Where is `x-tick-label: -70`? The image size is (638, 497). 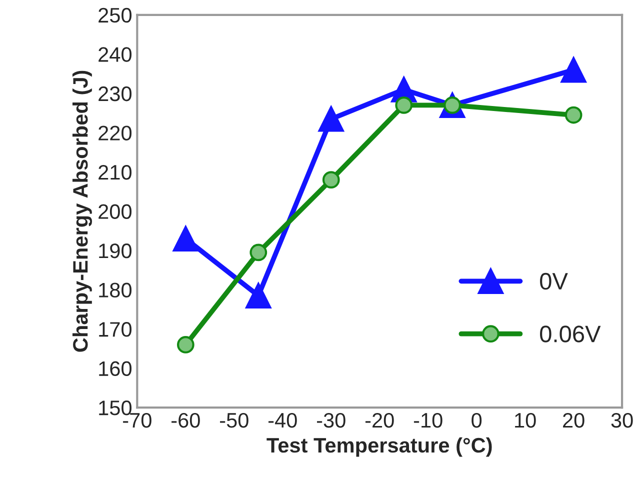
x-tick-label: -70 is located at coordinates (137, 420).